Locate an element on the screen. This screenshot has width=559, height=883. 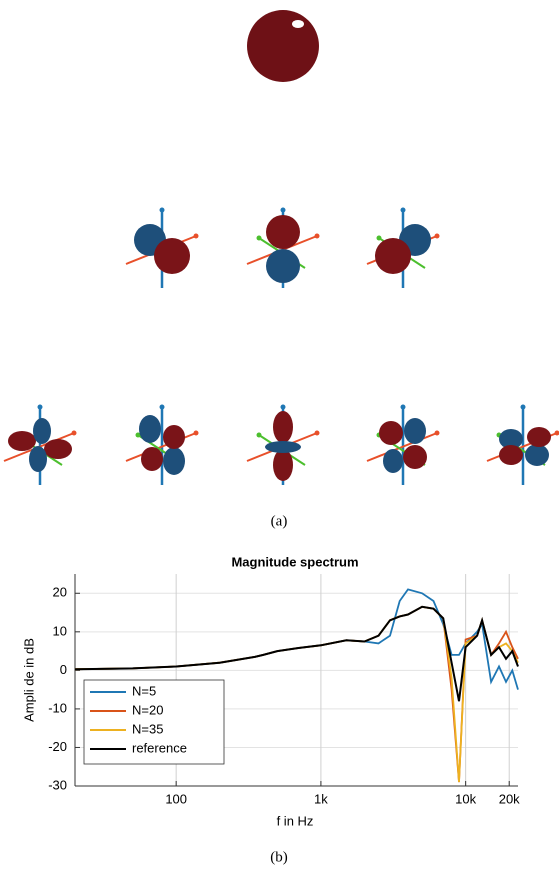
legend-label: N=35 is located at coordinates (147, 728).